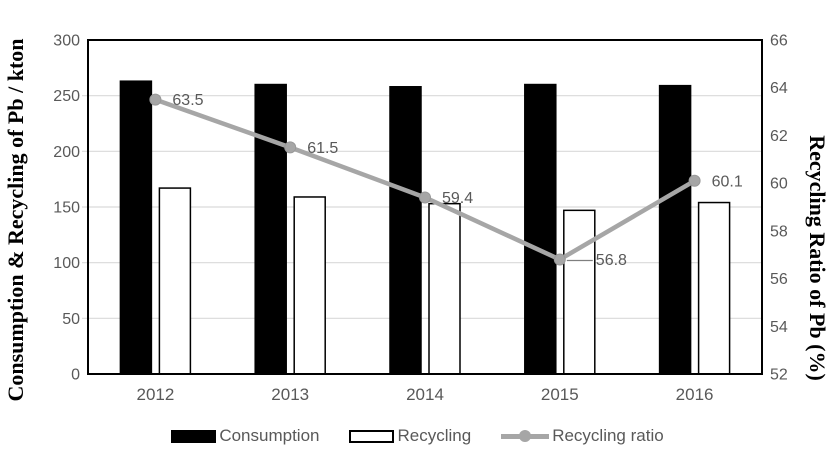  I want to click on legend-item-consumption: Consumption, so click(245, 436).